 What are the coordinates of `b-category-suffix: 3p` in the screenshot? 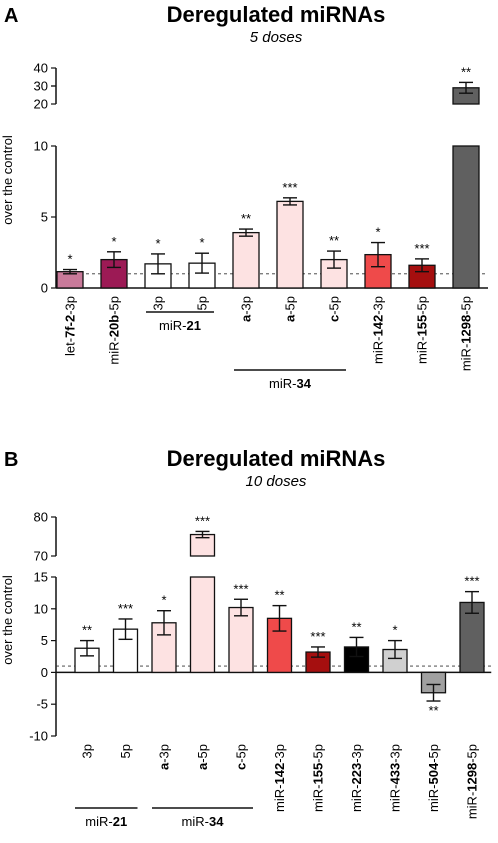 It's located at (87, 751).